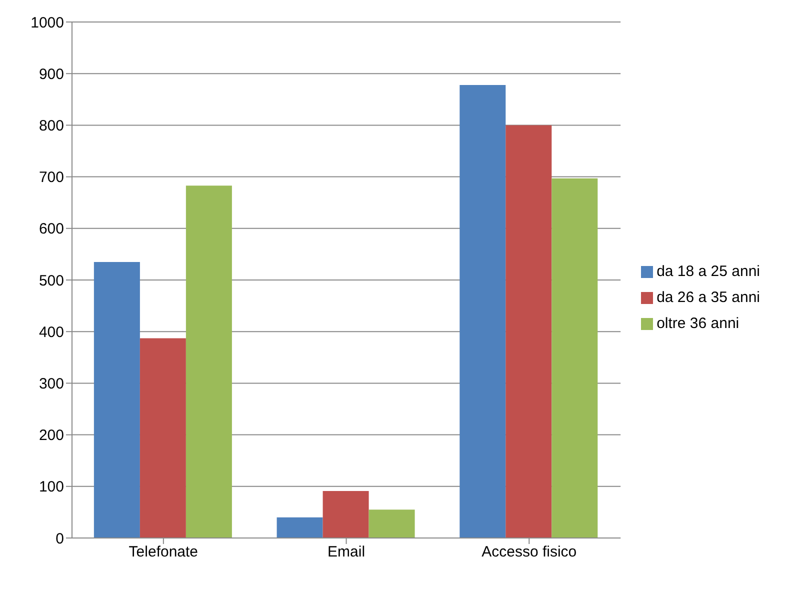 This screenshot has width=788, height=590. Describe the element at coordinates (708, 271) in the screenshot. I see `legend-label: da 18 a 25 anni` at that location.